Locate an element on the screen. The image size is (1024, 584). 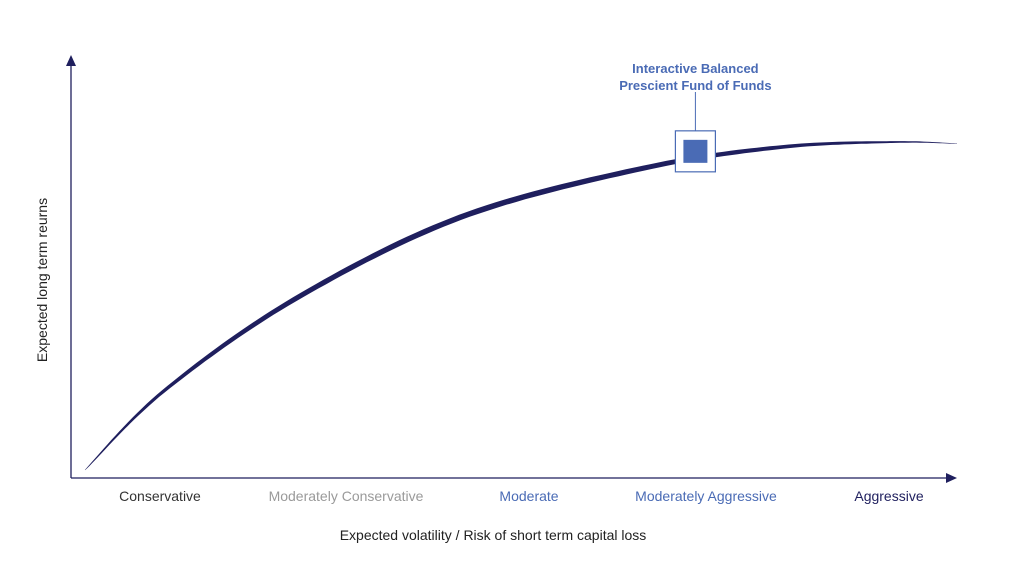
x-tick-label: Moderately Conservative is located at coordinates (346, 496).